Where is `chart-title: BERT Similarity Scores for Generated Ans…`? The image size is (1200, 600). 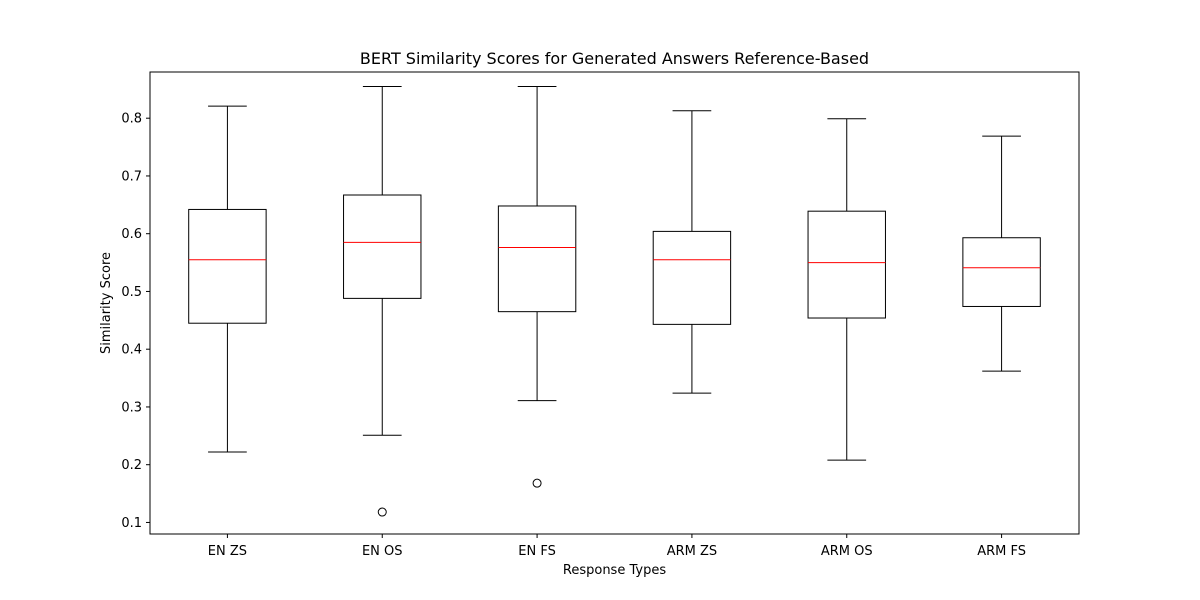
chart-title: BERT Similarity Scores for Generated Ans… is located at coordinates (614, 58).